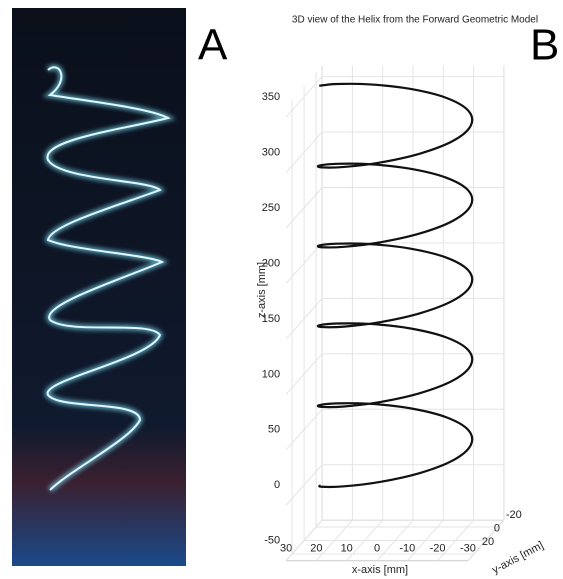  Describe the element at coordinates (277, 485) in the screenshot. I see `z-tick-label: 0` at that location.